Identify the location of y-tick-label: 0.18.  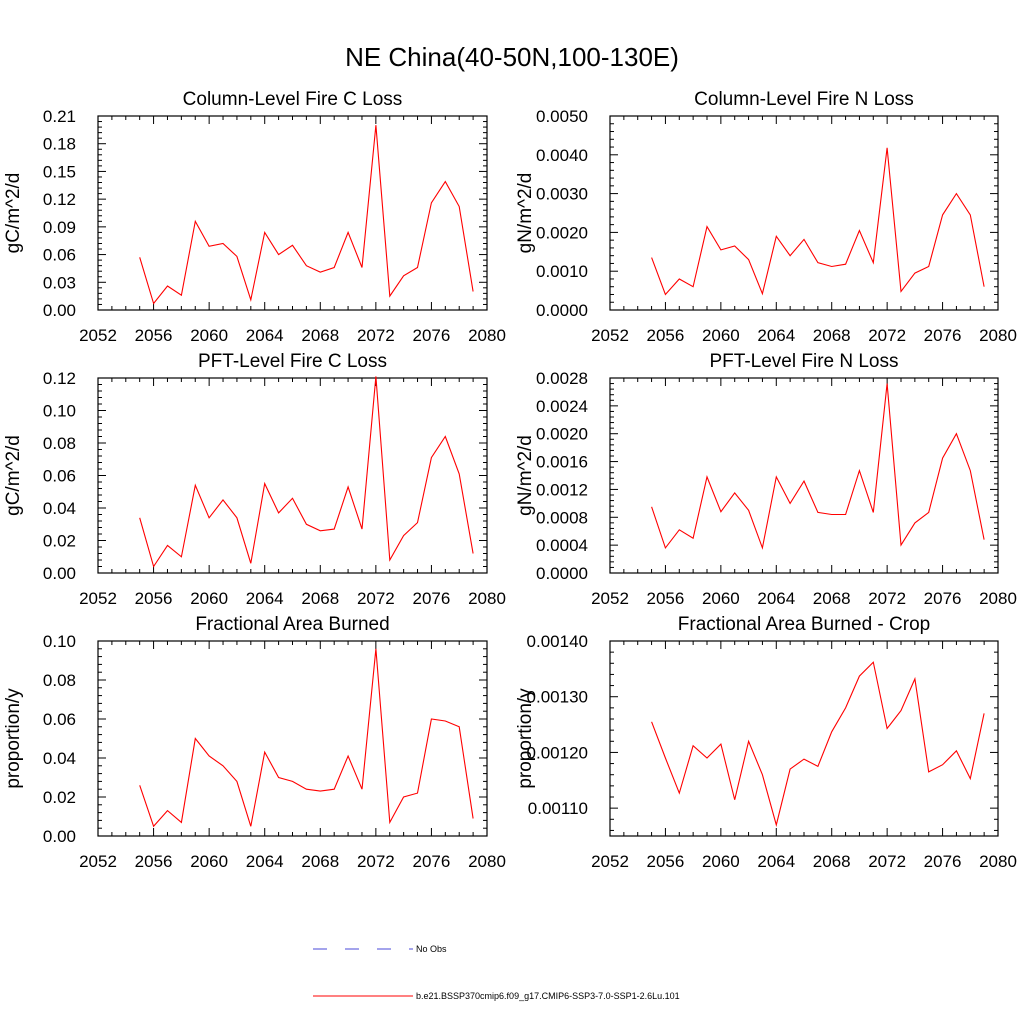
(59, 144).